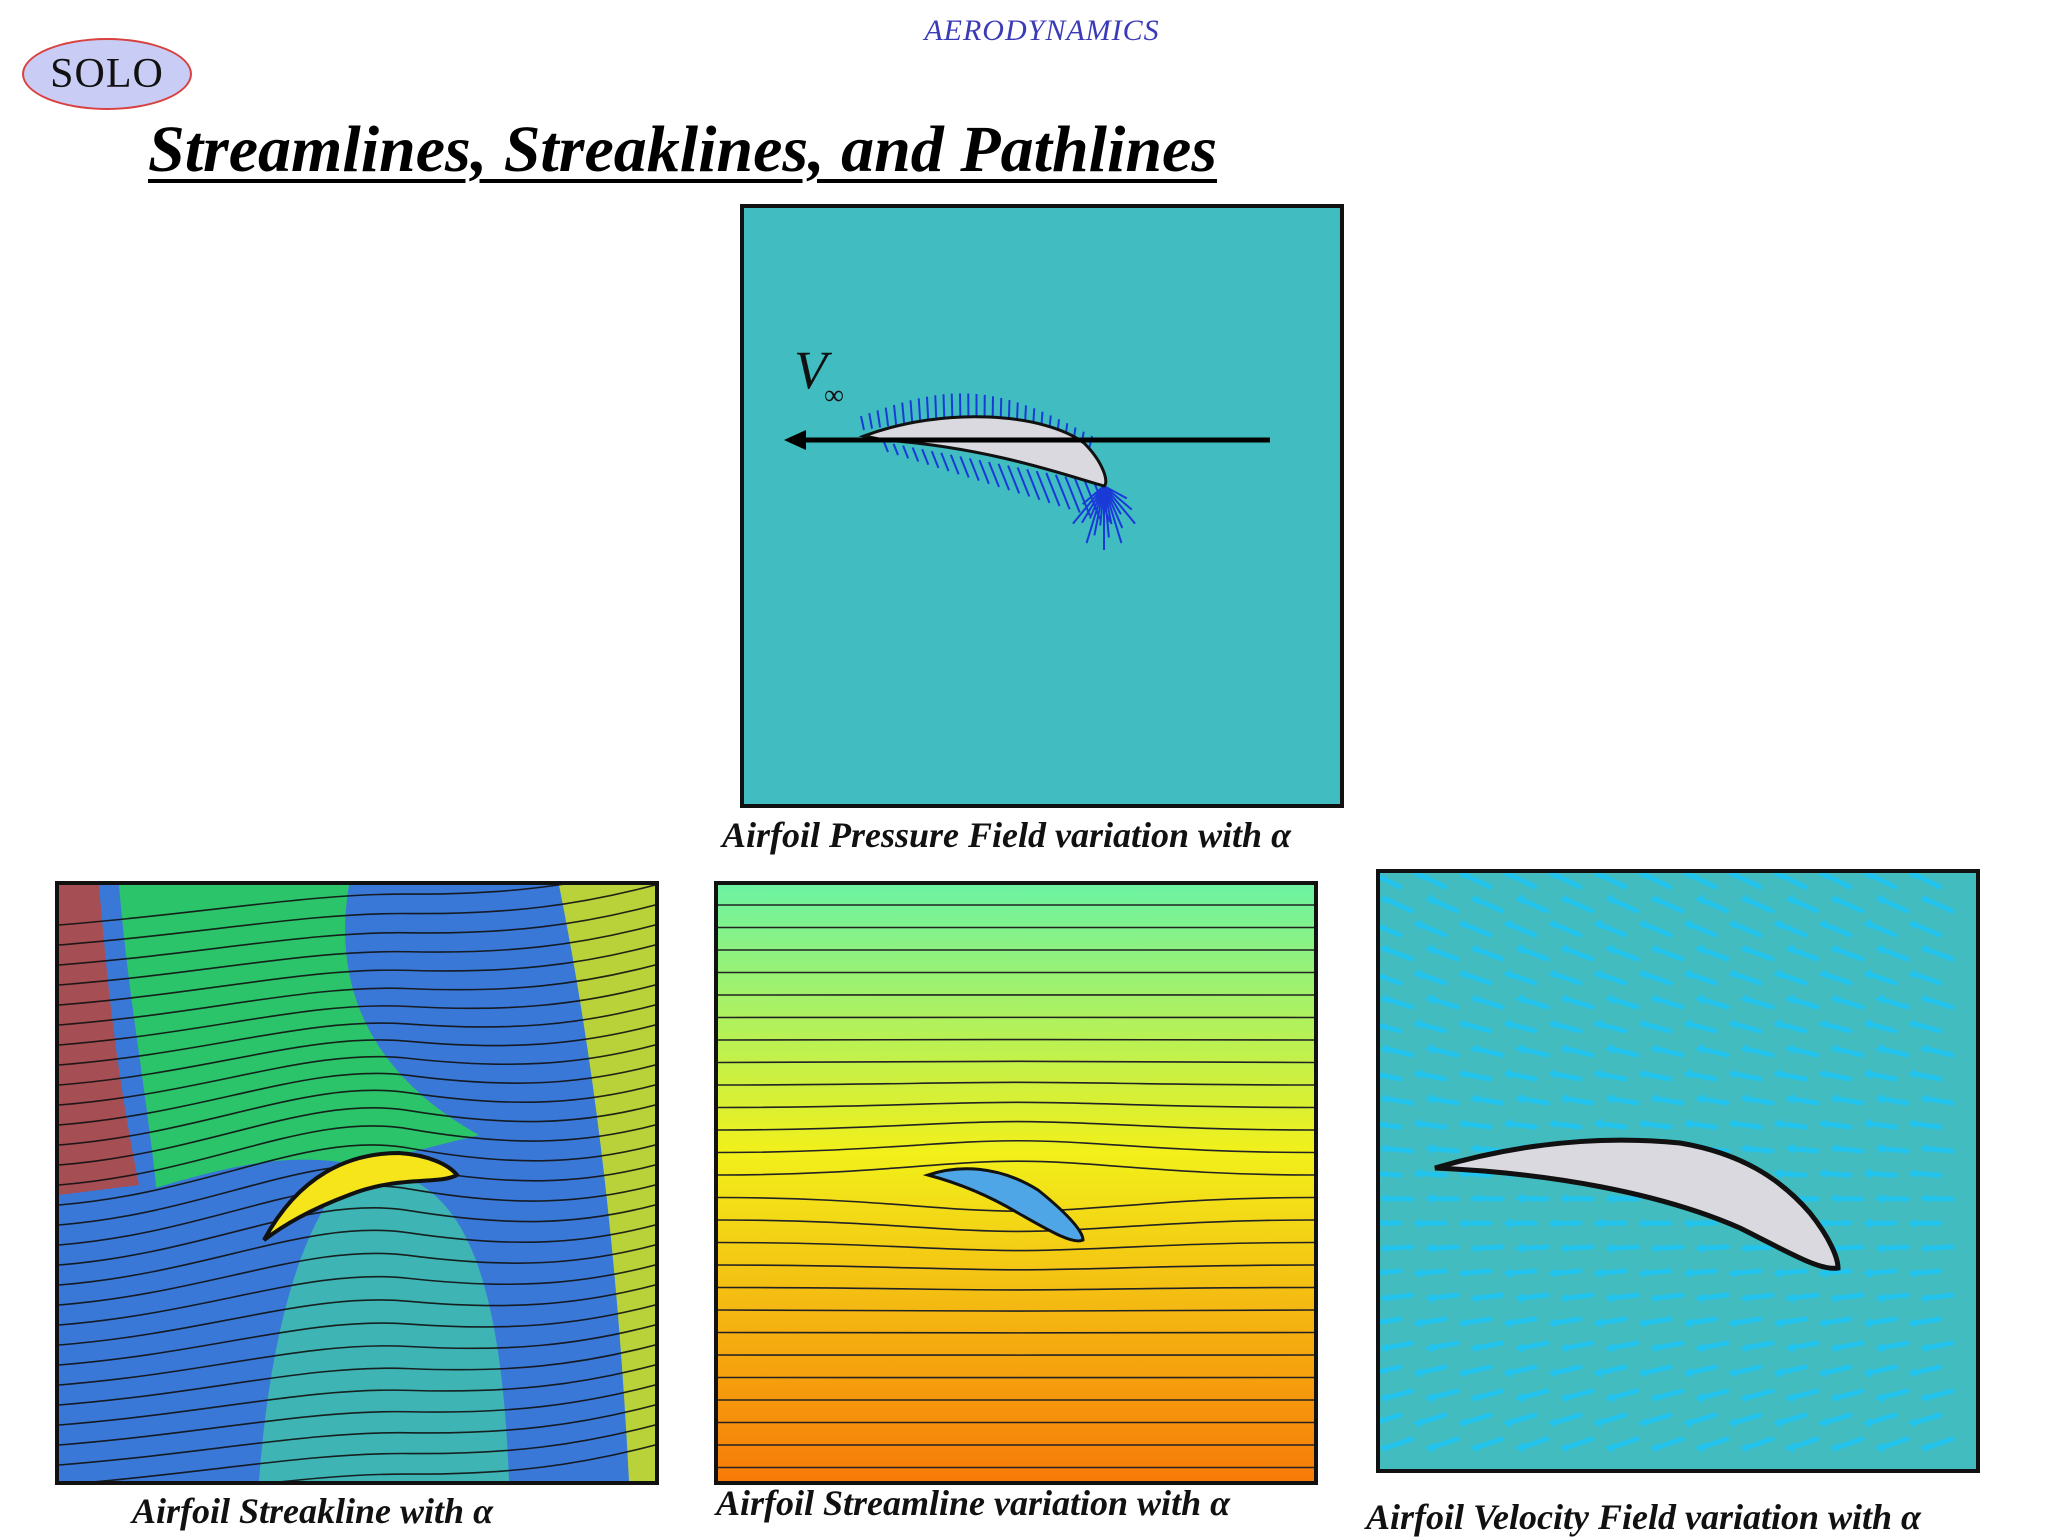 This screenshot has width=2048, height=1538. What do you see at coordinates (927, 409) in the screenshot?
I see `pressure-vector` at bounding box center [927, 409].